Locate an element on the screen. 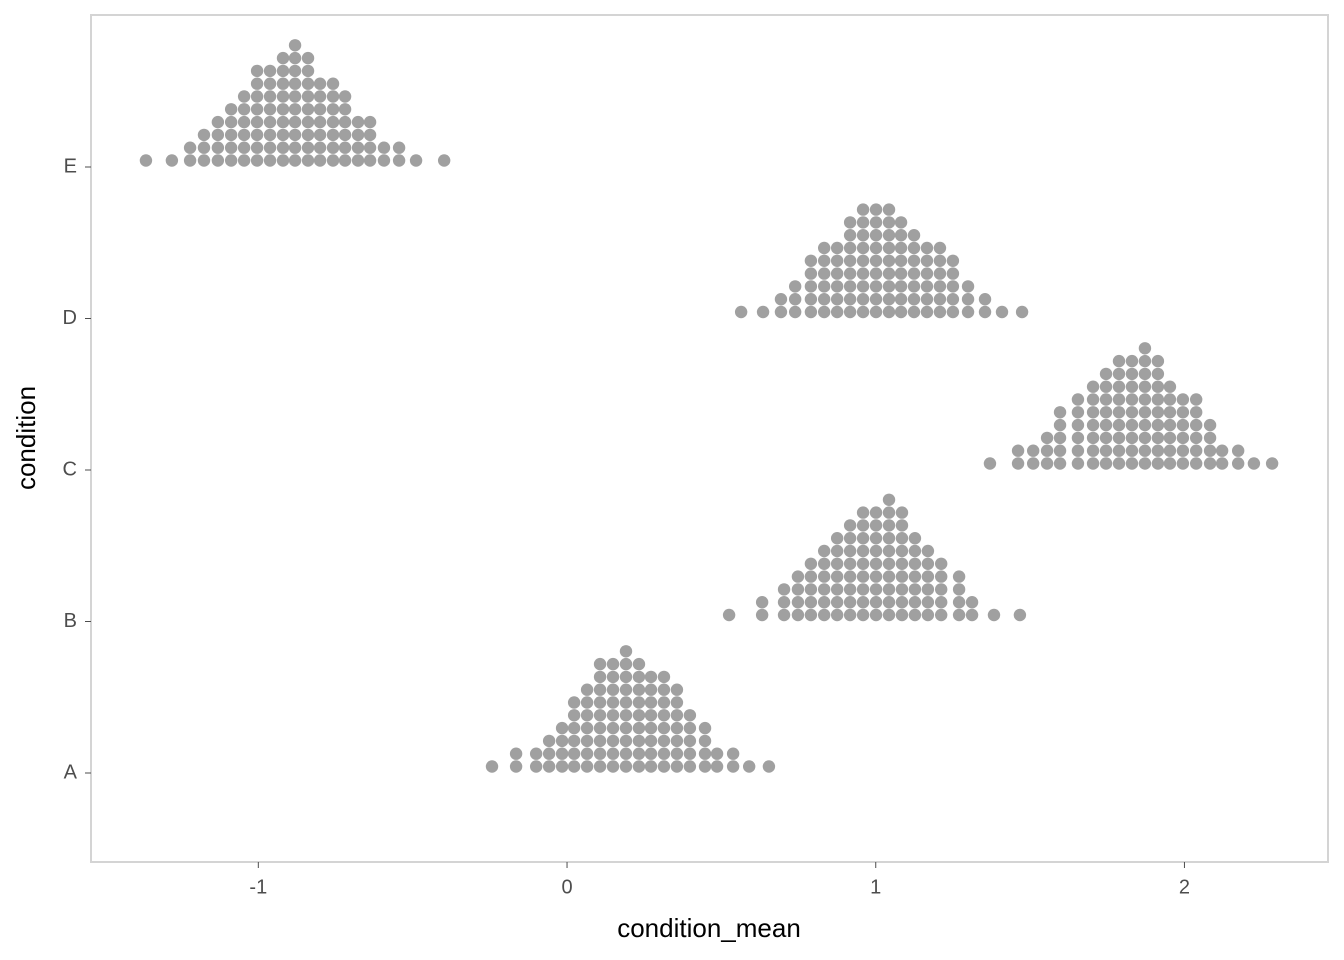  x-tick-label: -1 is located at coordinates (258, 887).